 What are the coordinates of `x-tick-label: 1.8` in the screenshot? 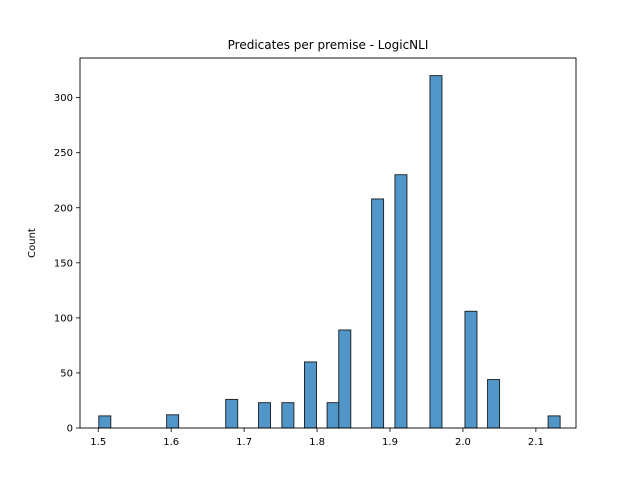 It's located at (317, 442).